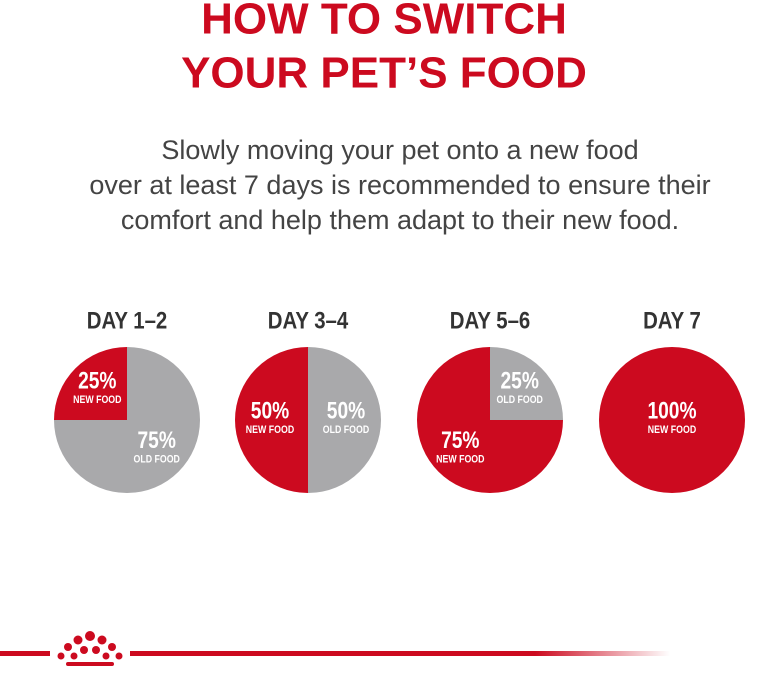 The width and height of the screenshot is (768, 673). I want to click on title-line: HOW TO SWITCH, so click(384, 22).